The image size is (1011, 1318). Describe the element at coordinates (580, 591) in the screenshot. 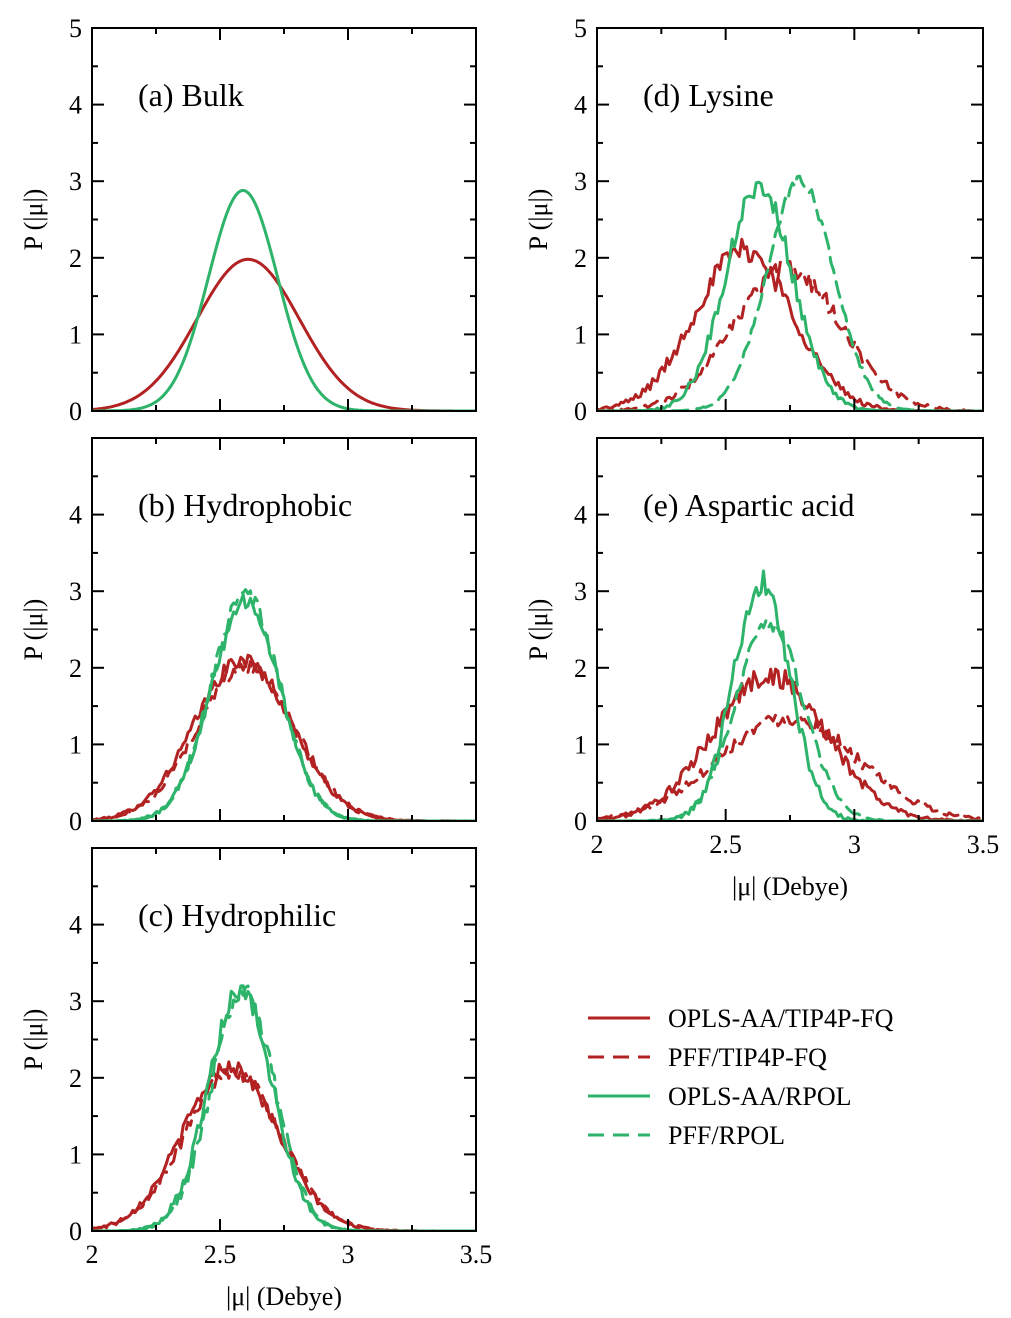

I see `panel-e-ytick-label-3: 3` at that location.